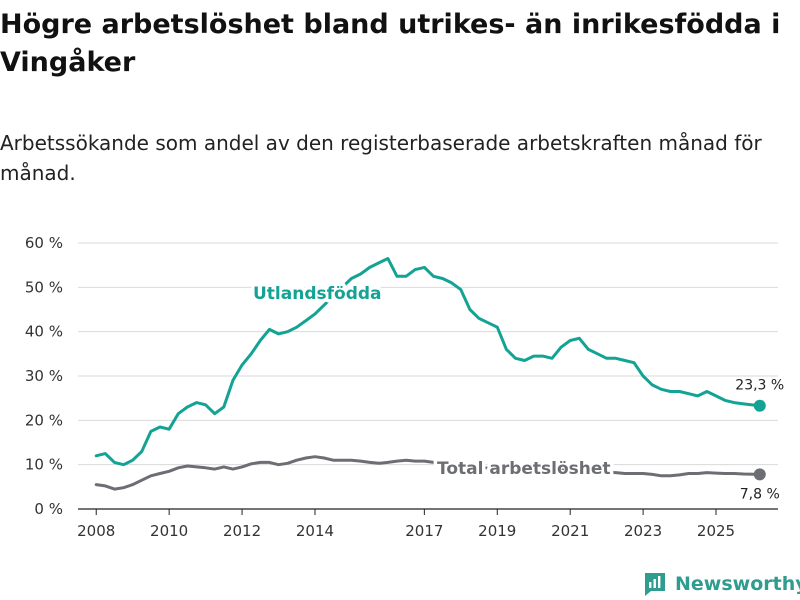 This screenshot has height=600, width=800. I want to click on y-tick-label: 50 %, so click(44, 287).